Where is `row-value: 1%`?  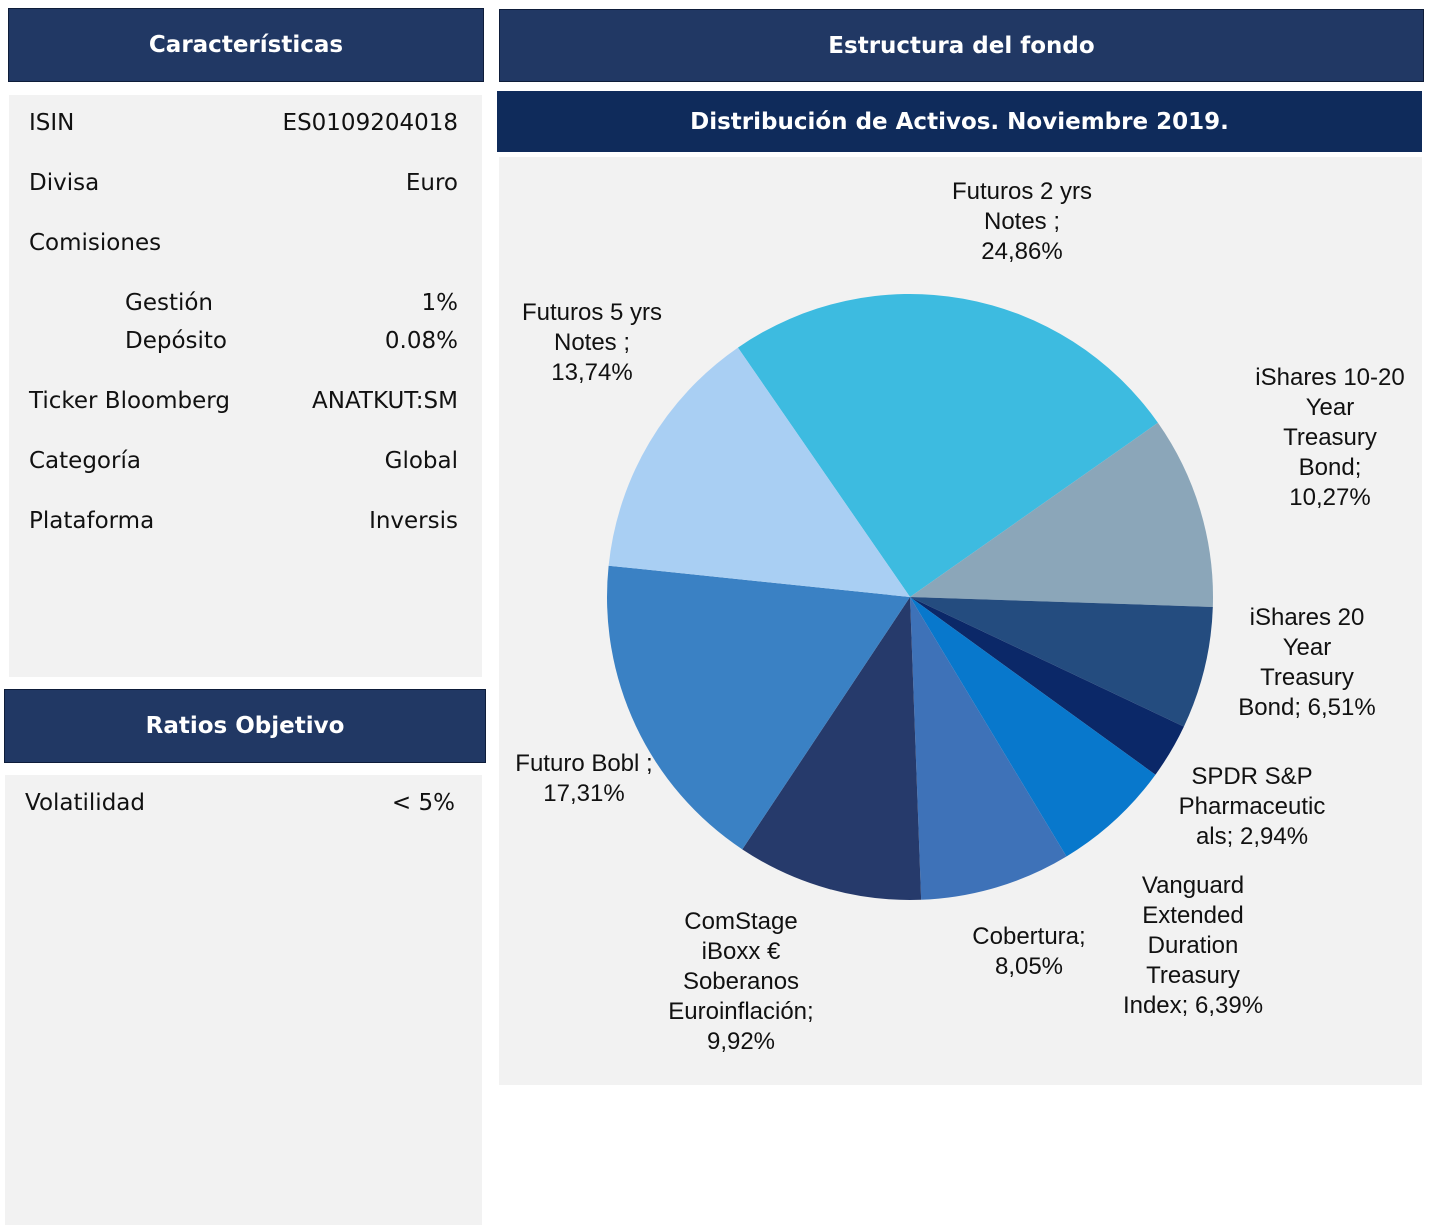 row-value: 1% is located at coordinates (440, 303).